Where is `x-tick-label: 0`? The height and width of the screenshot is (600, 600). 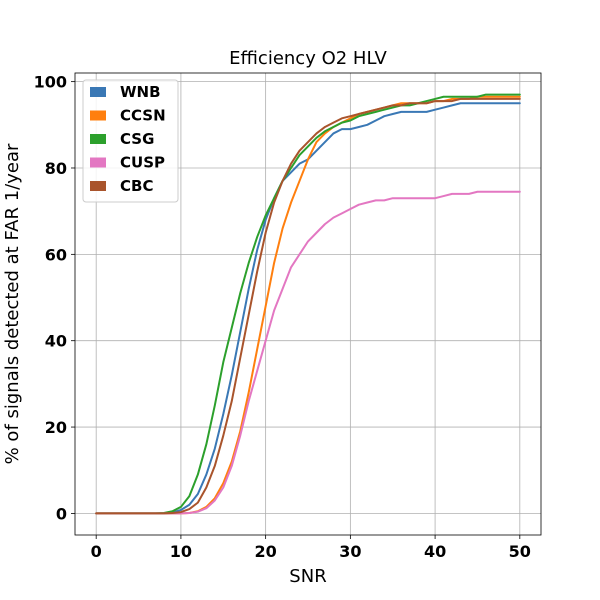
x-tick-label: 0 is located at coordinates (96, 551).